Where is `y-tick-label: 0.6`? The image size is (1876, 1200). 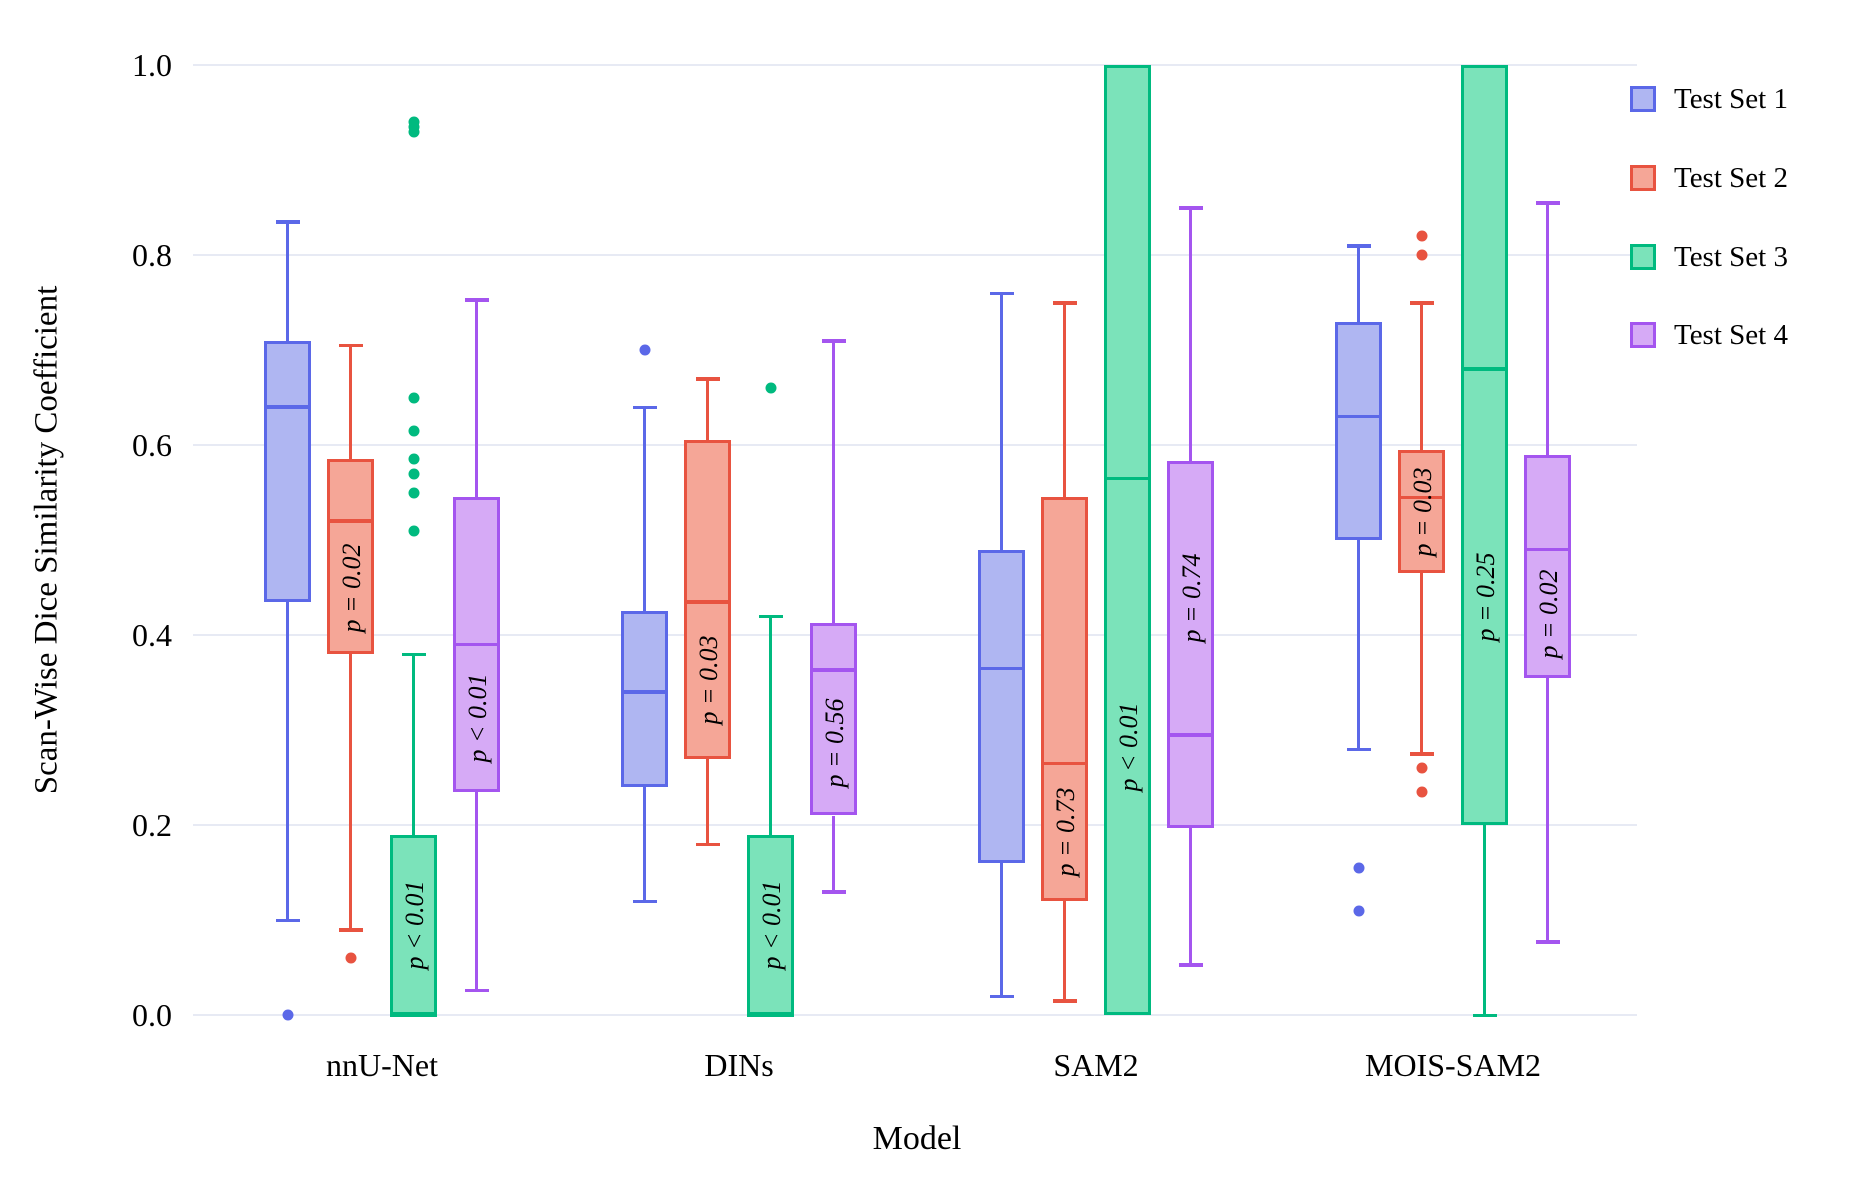 y-tick-label: 0.6 is located at coordinates (152, 445).